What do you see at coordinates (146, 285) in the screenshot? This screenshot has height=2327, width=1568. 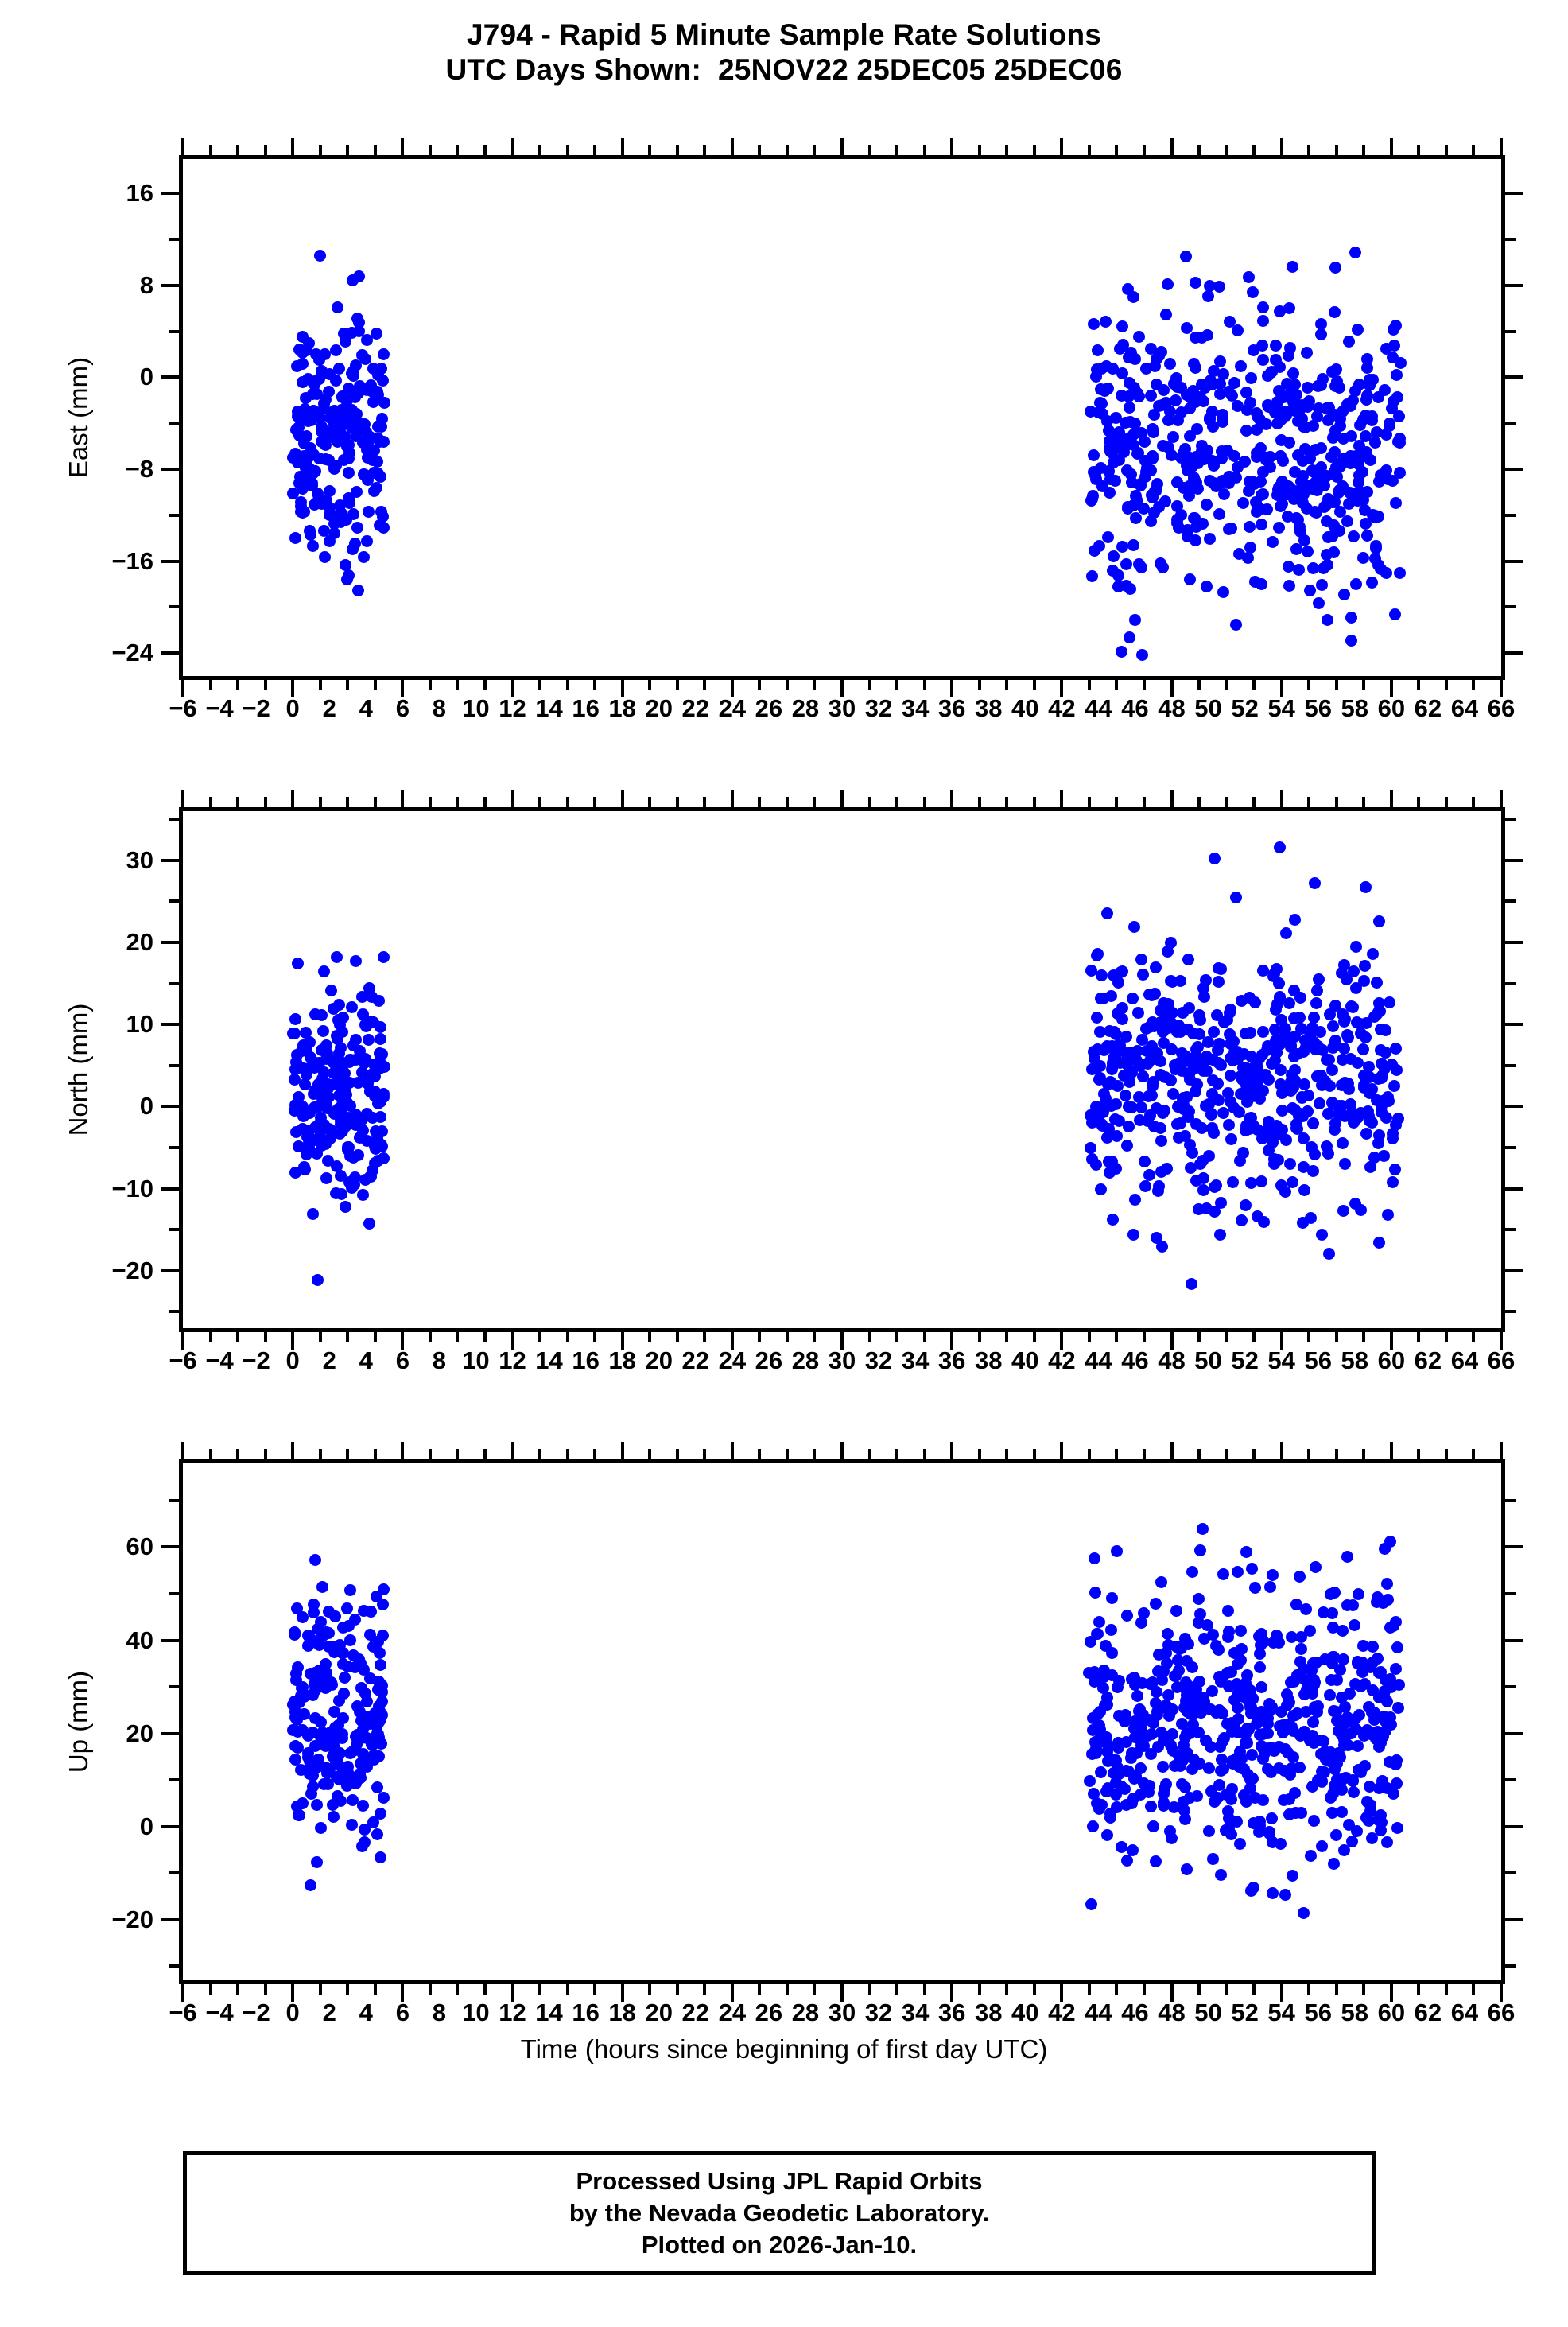 I see `y-tick-label: 8` at bounding box center [146, 285].